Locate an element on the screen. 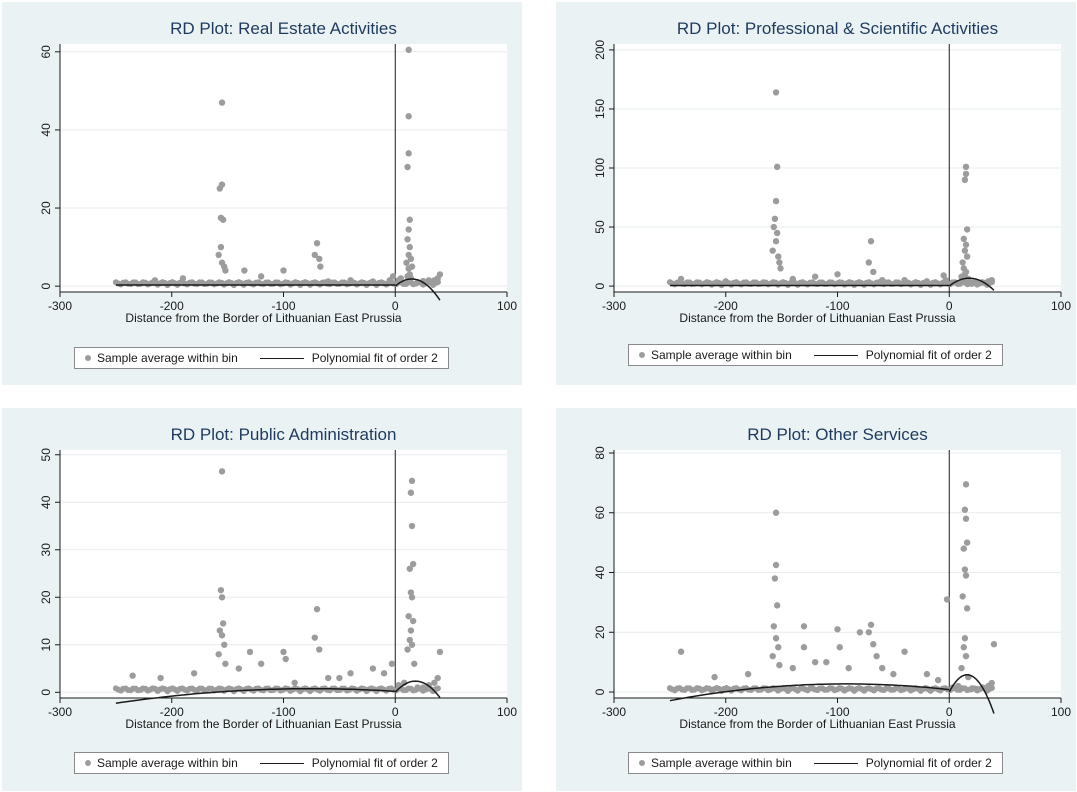 The width and height of the screenshot is (1077, 792). y-tick-label: 150 is located at coordinates (600, 109).